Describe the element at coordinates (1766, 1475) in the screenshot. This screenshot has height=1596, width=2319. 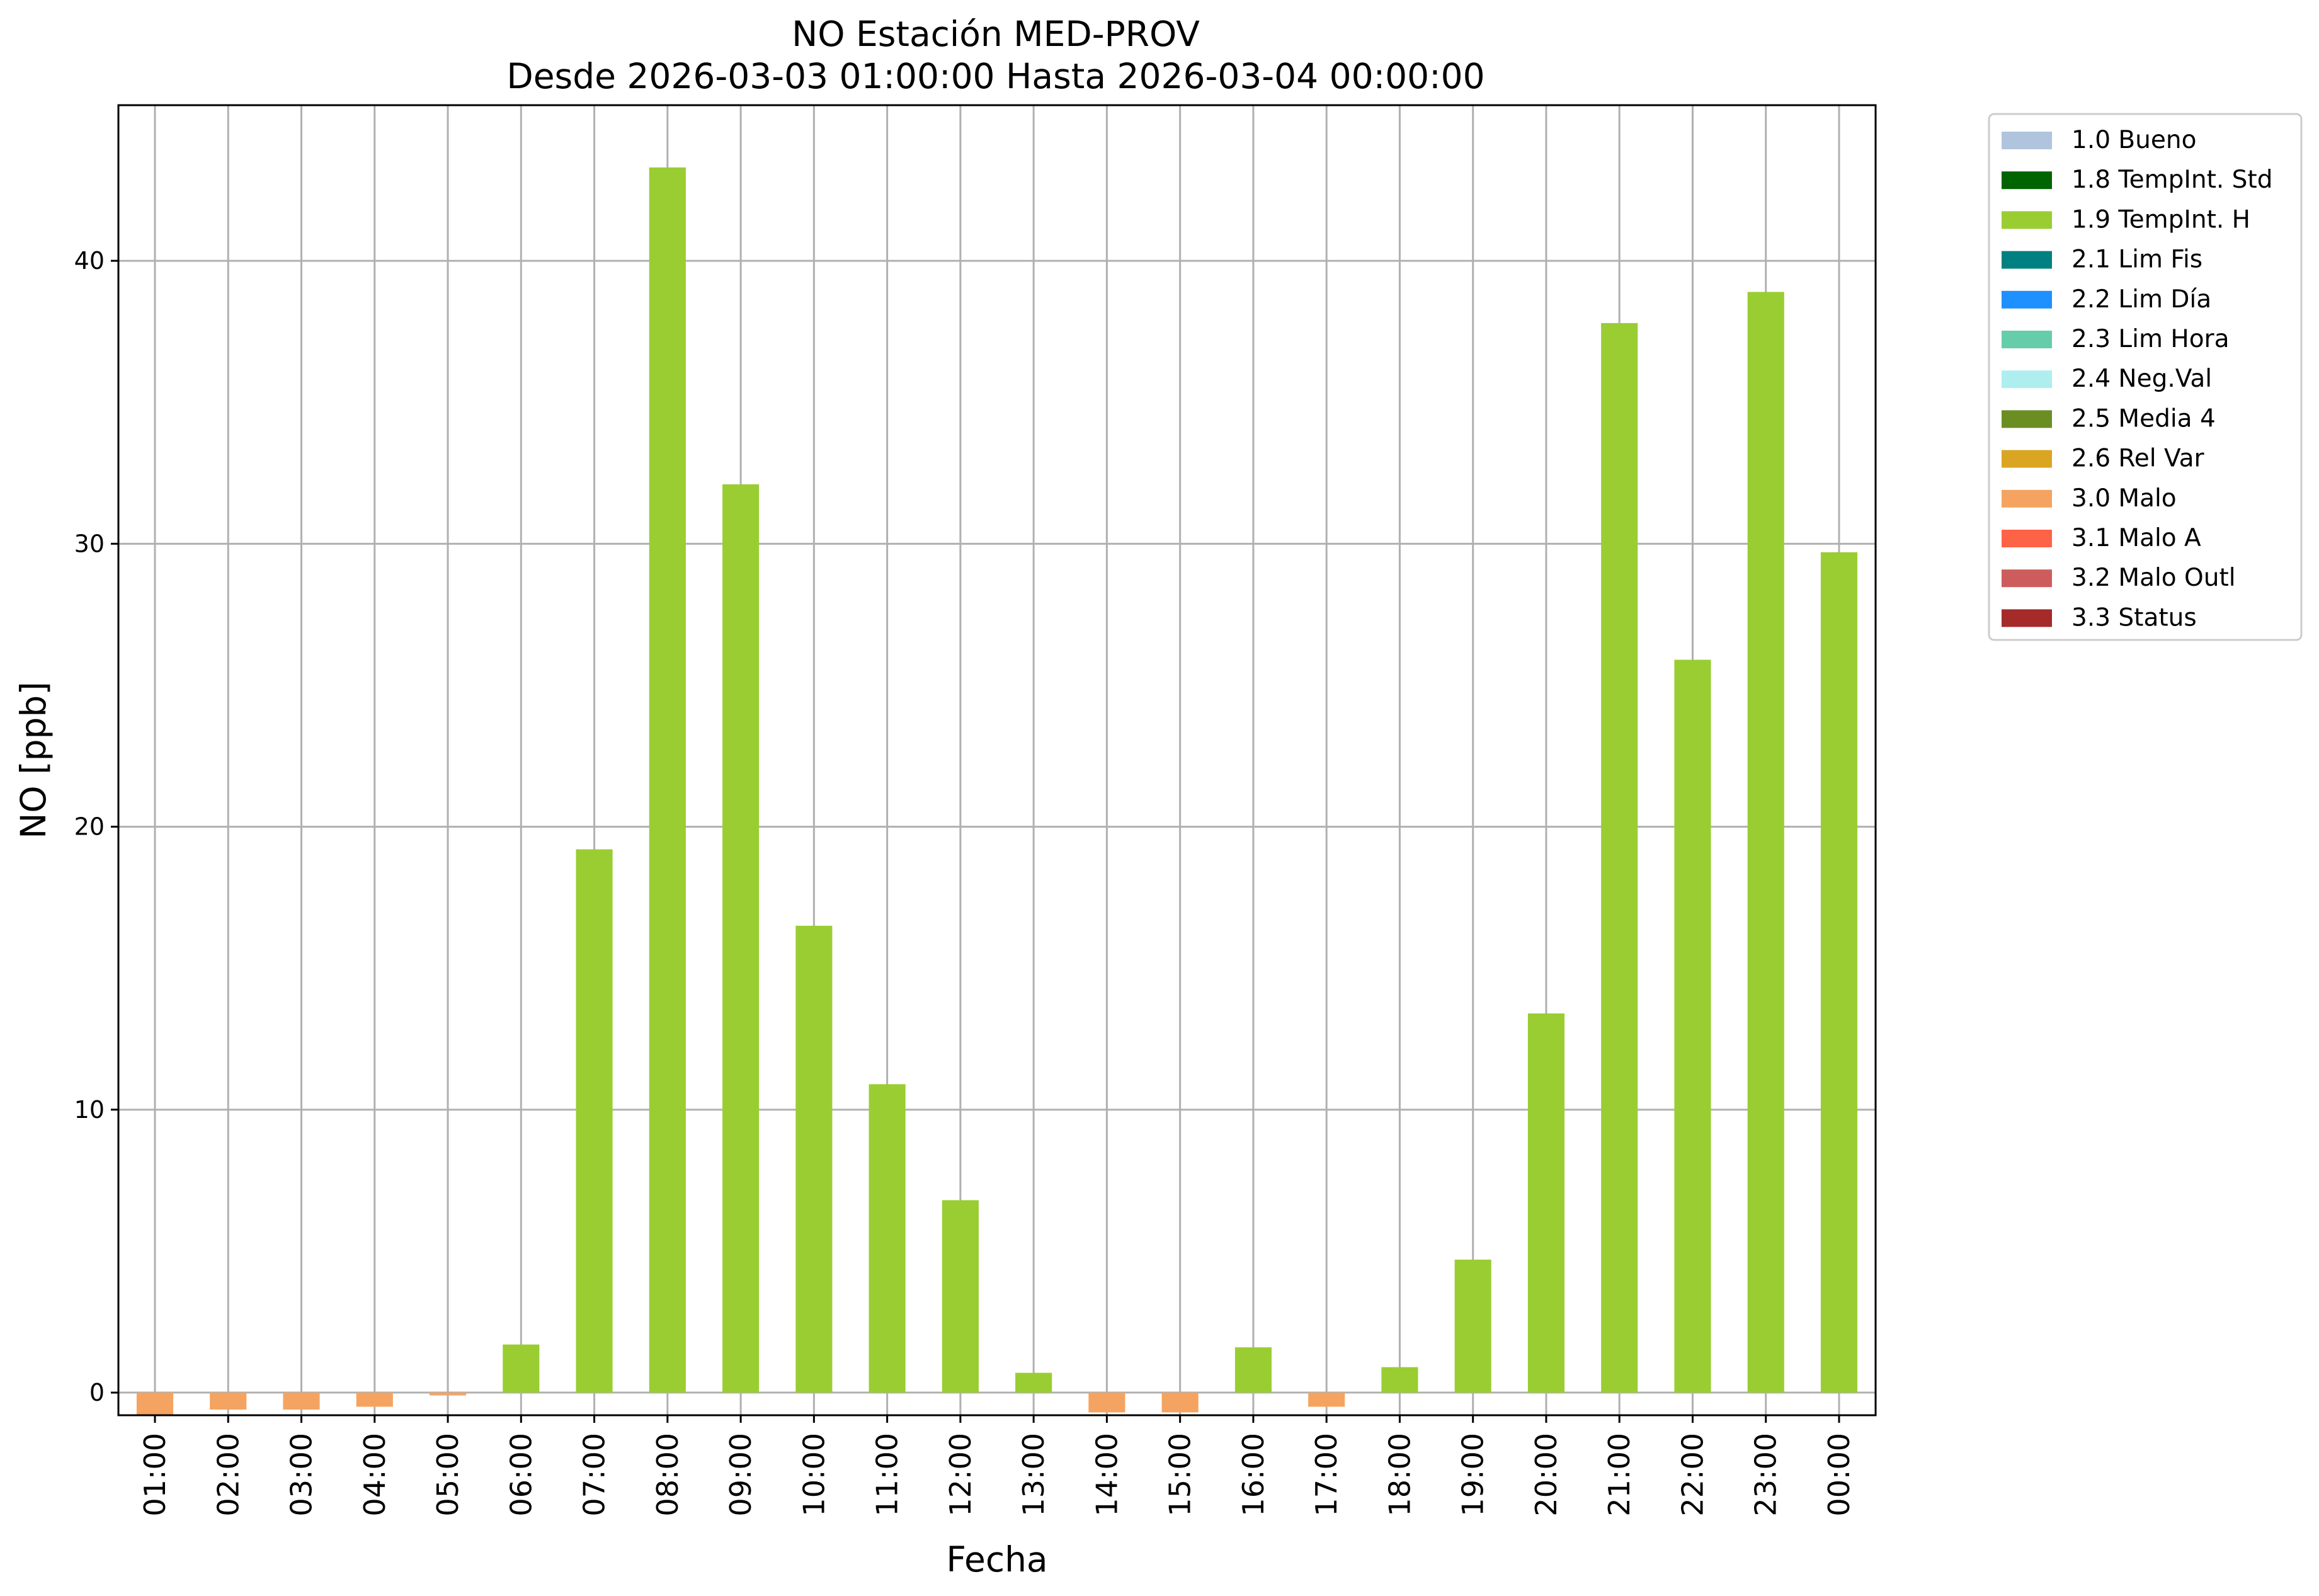
I see `x-tick-label: 23:00` at that location.